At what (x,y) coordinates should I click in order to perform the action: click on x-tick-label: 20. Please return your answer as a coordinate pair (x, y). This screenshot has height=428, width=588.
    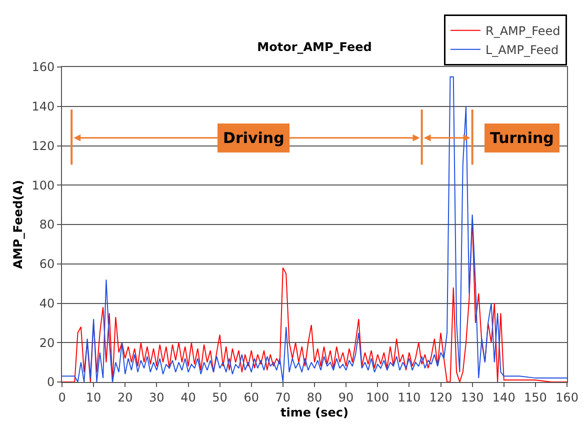
    Looking at the image, I should click on (125, 397).